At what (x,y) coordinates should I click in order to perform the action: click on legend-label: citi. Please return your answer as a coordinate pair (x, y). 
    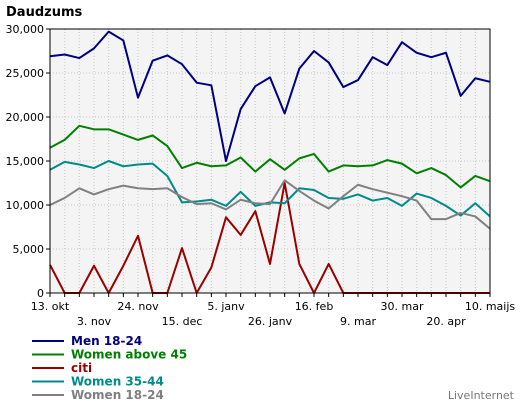
    Looking at the image, I should click on (81, 368).